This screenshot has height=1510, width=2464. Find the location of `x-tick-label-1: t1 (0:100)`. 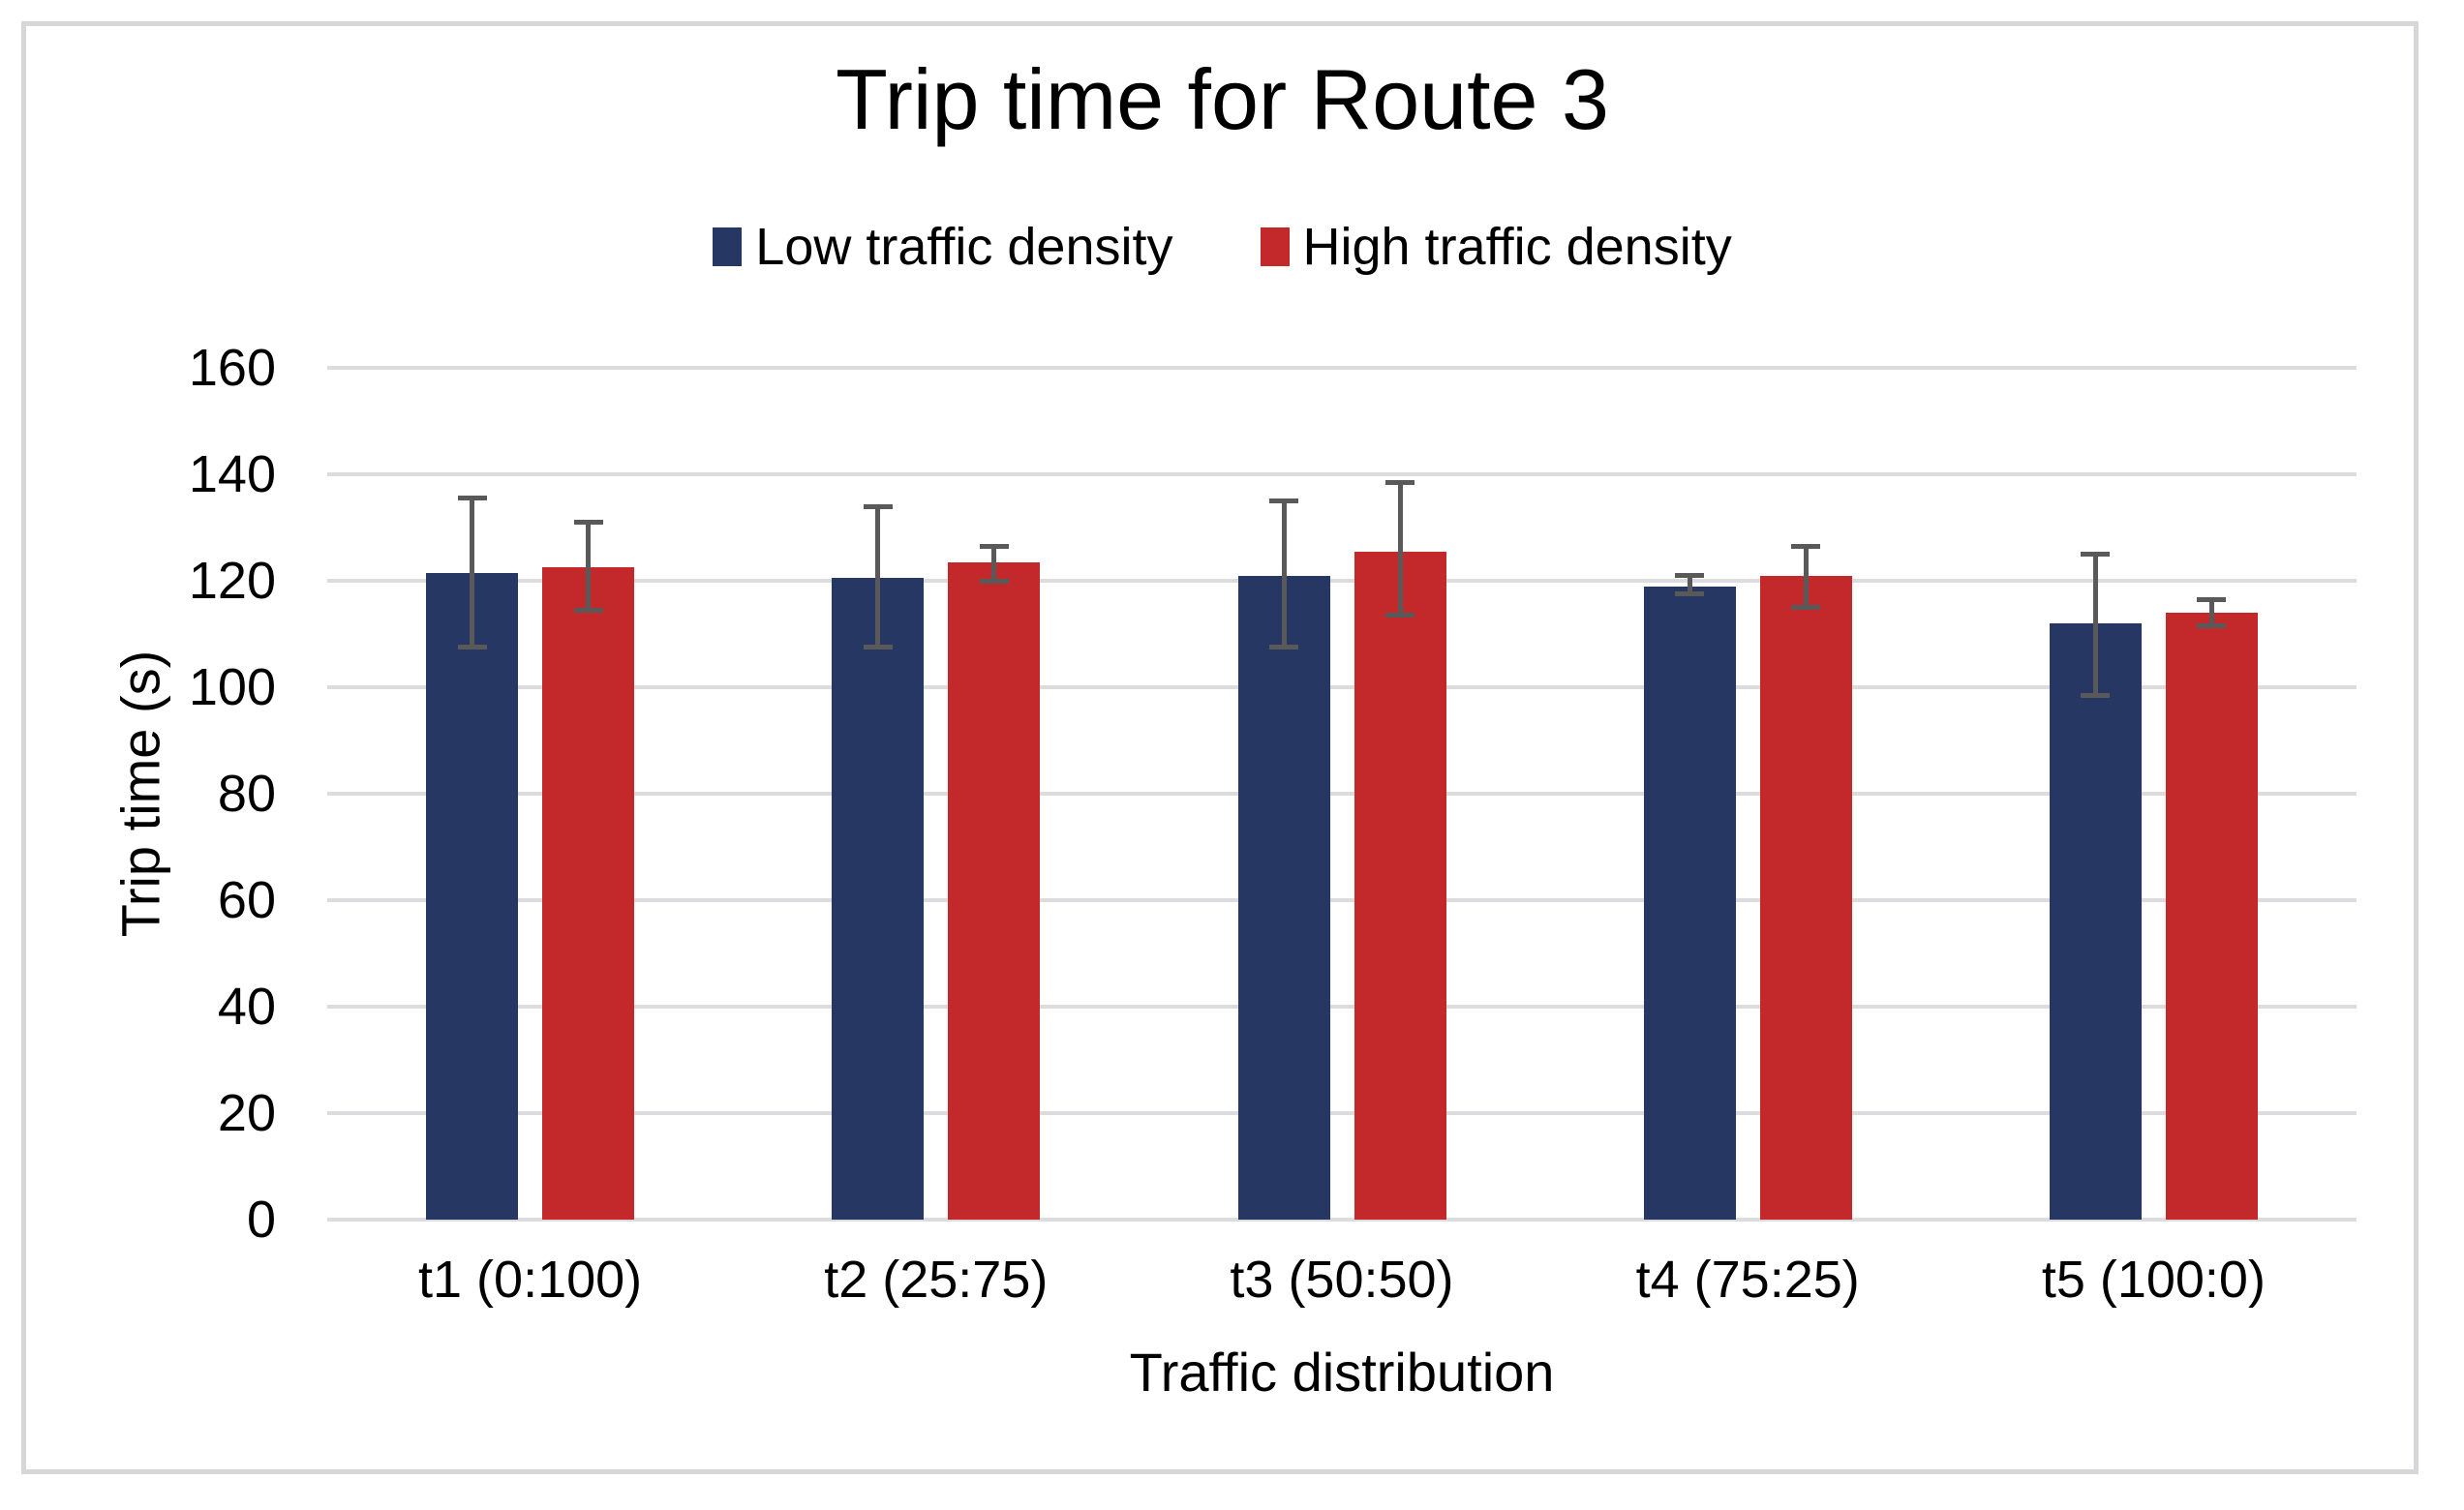

x-tick-label-1: t1 (0:100) is located at coordinates (530, 1280).